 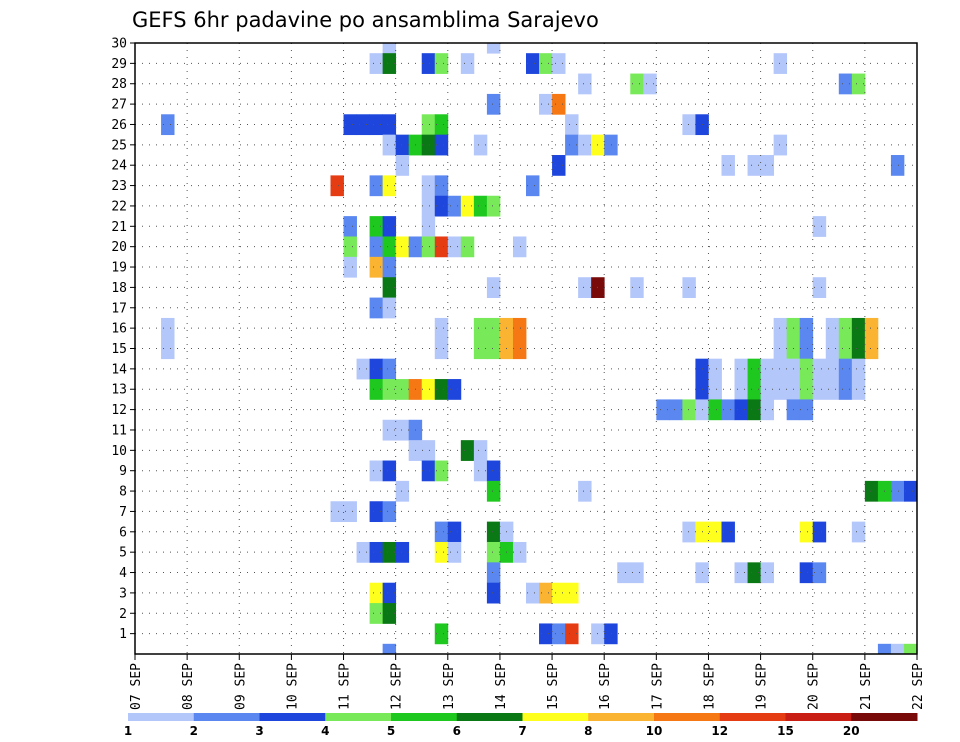 What do you see at coordinates (123, 512) in the screenshot?
I see `y-tick-label: 7` at bounding box center [123, 512].